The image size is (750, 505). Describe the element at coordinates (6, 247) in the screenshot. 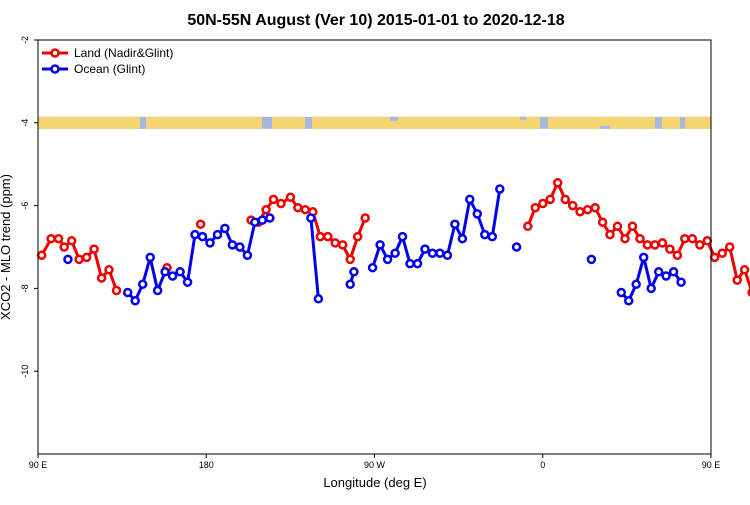

I see `y-axis-label: XCO2 - MLO trend (ppm)` at that location.